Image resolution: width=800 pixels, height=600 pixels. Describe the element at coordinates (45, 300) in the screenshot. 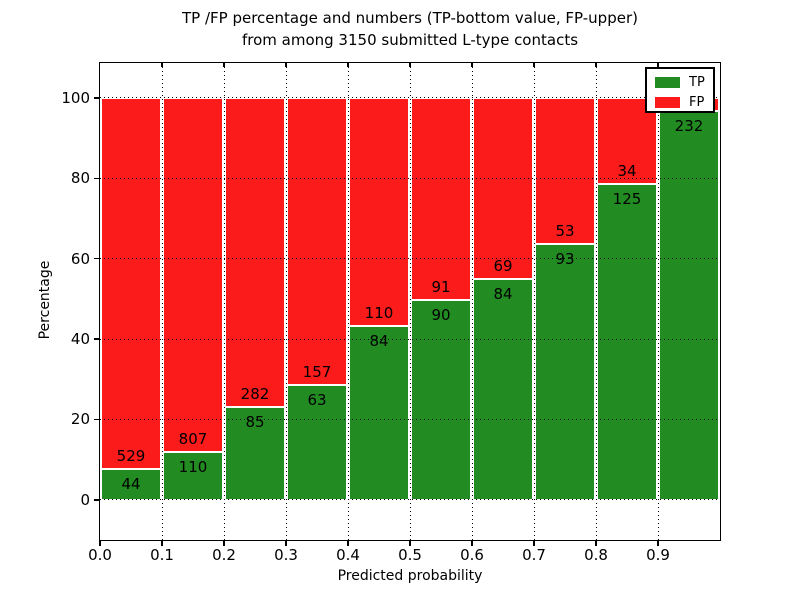

I see `y-axis-label: Percentage` at that location.